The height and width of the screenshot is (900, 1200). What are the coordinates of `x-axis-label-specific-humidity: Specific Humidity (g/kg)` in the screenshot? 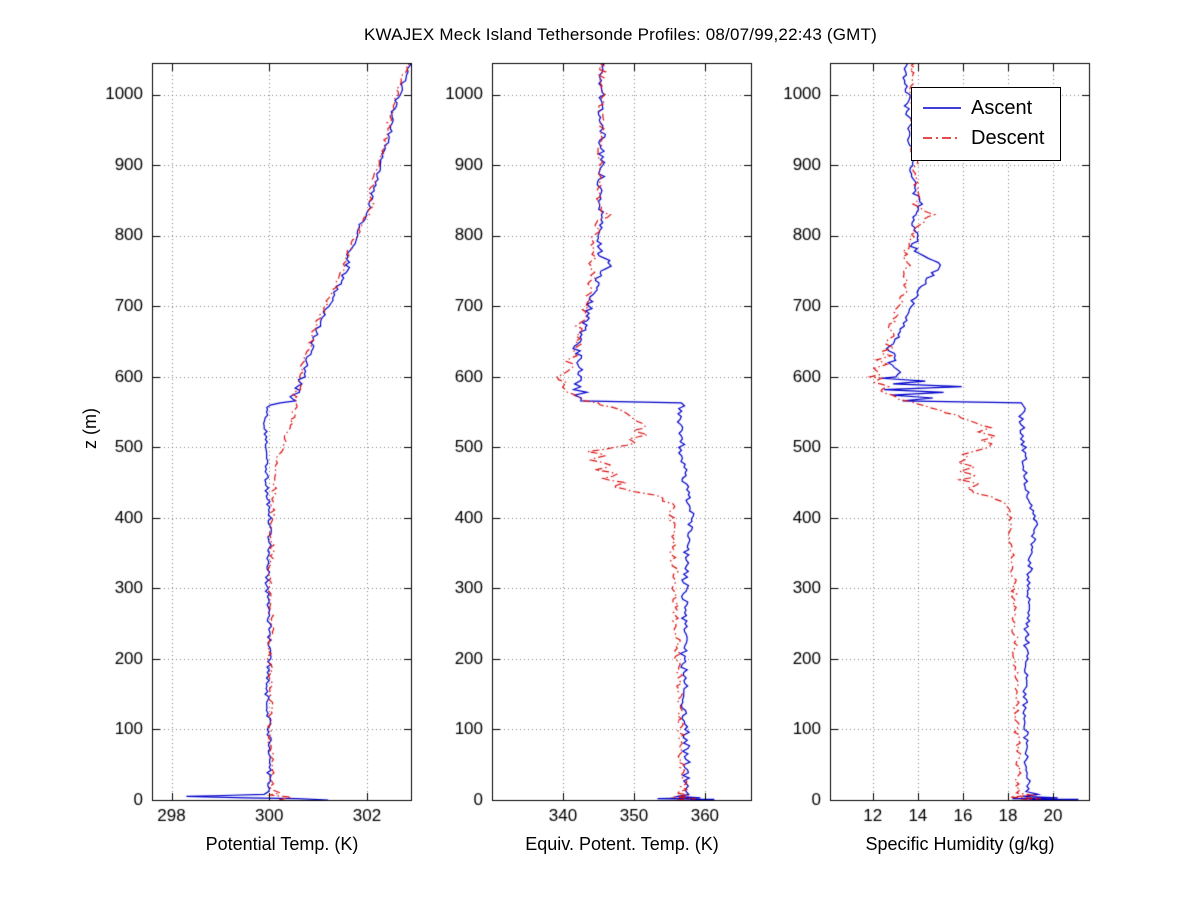 It's located at (960, 844).